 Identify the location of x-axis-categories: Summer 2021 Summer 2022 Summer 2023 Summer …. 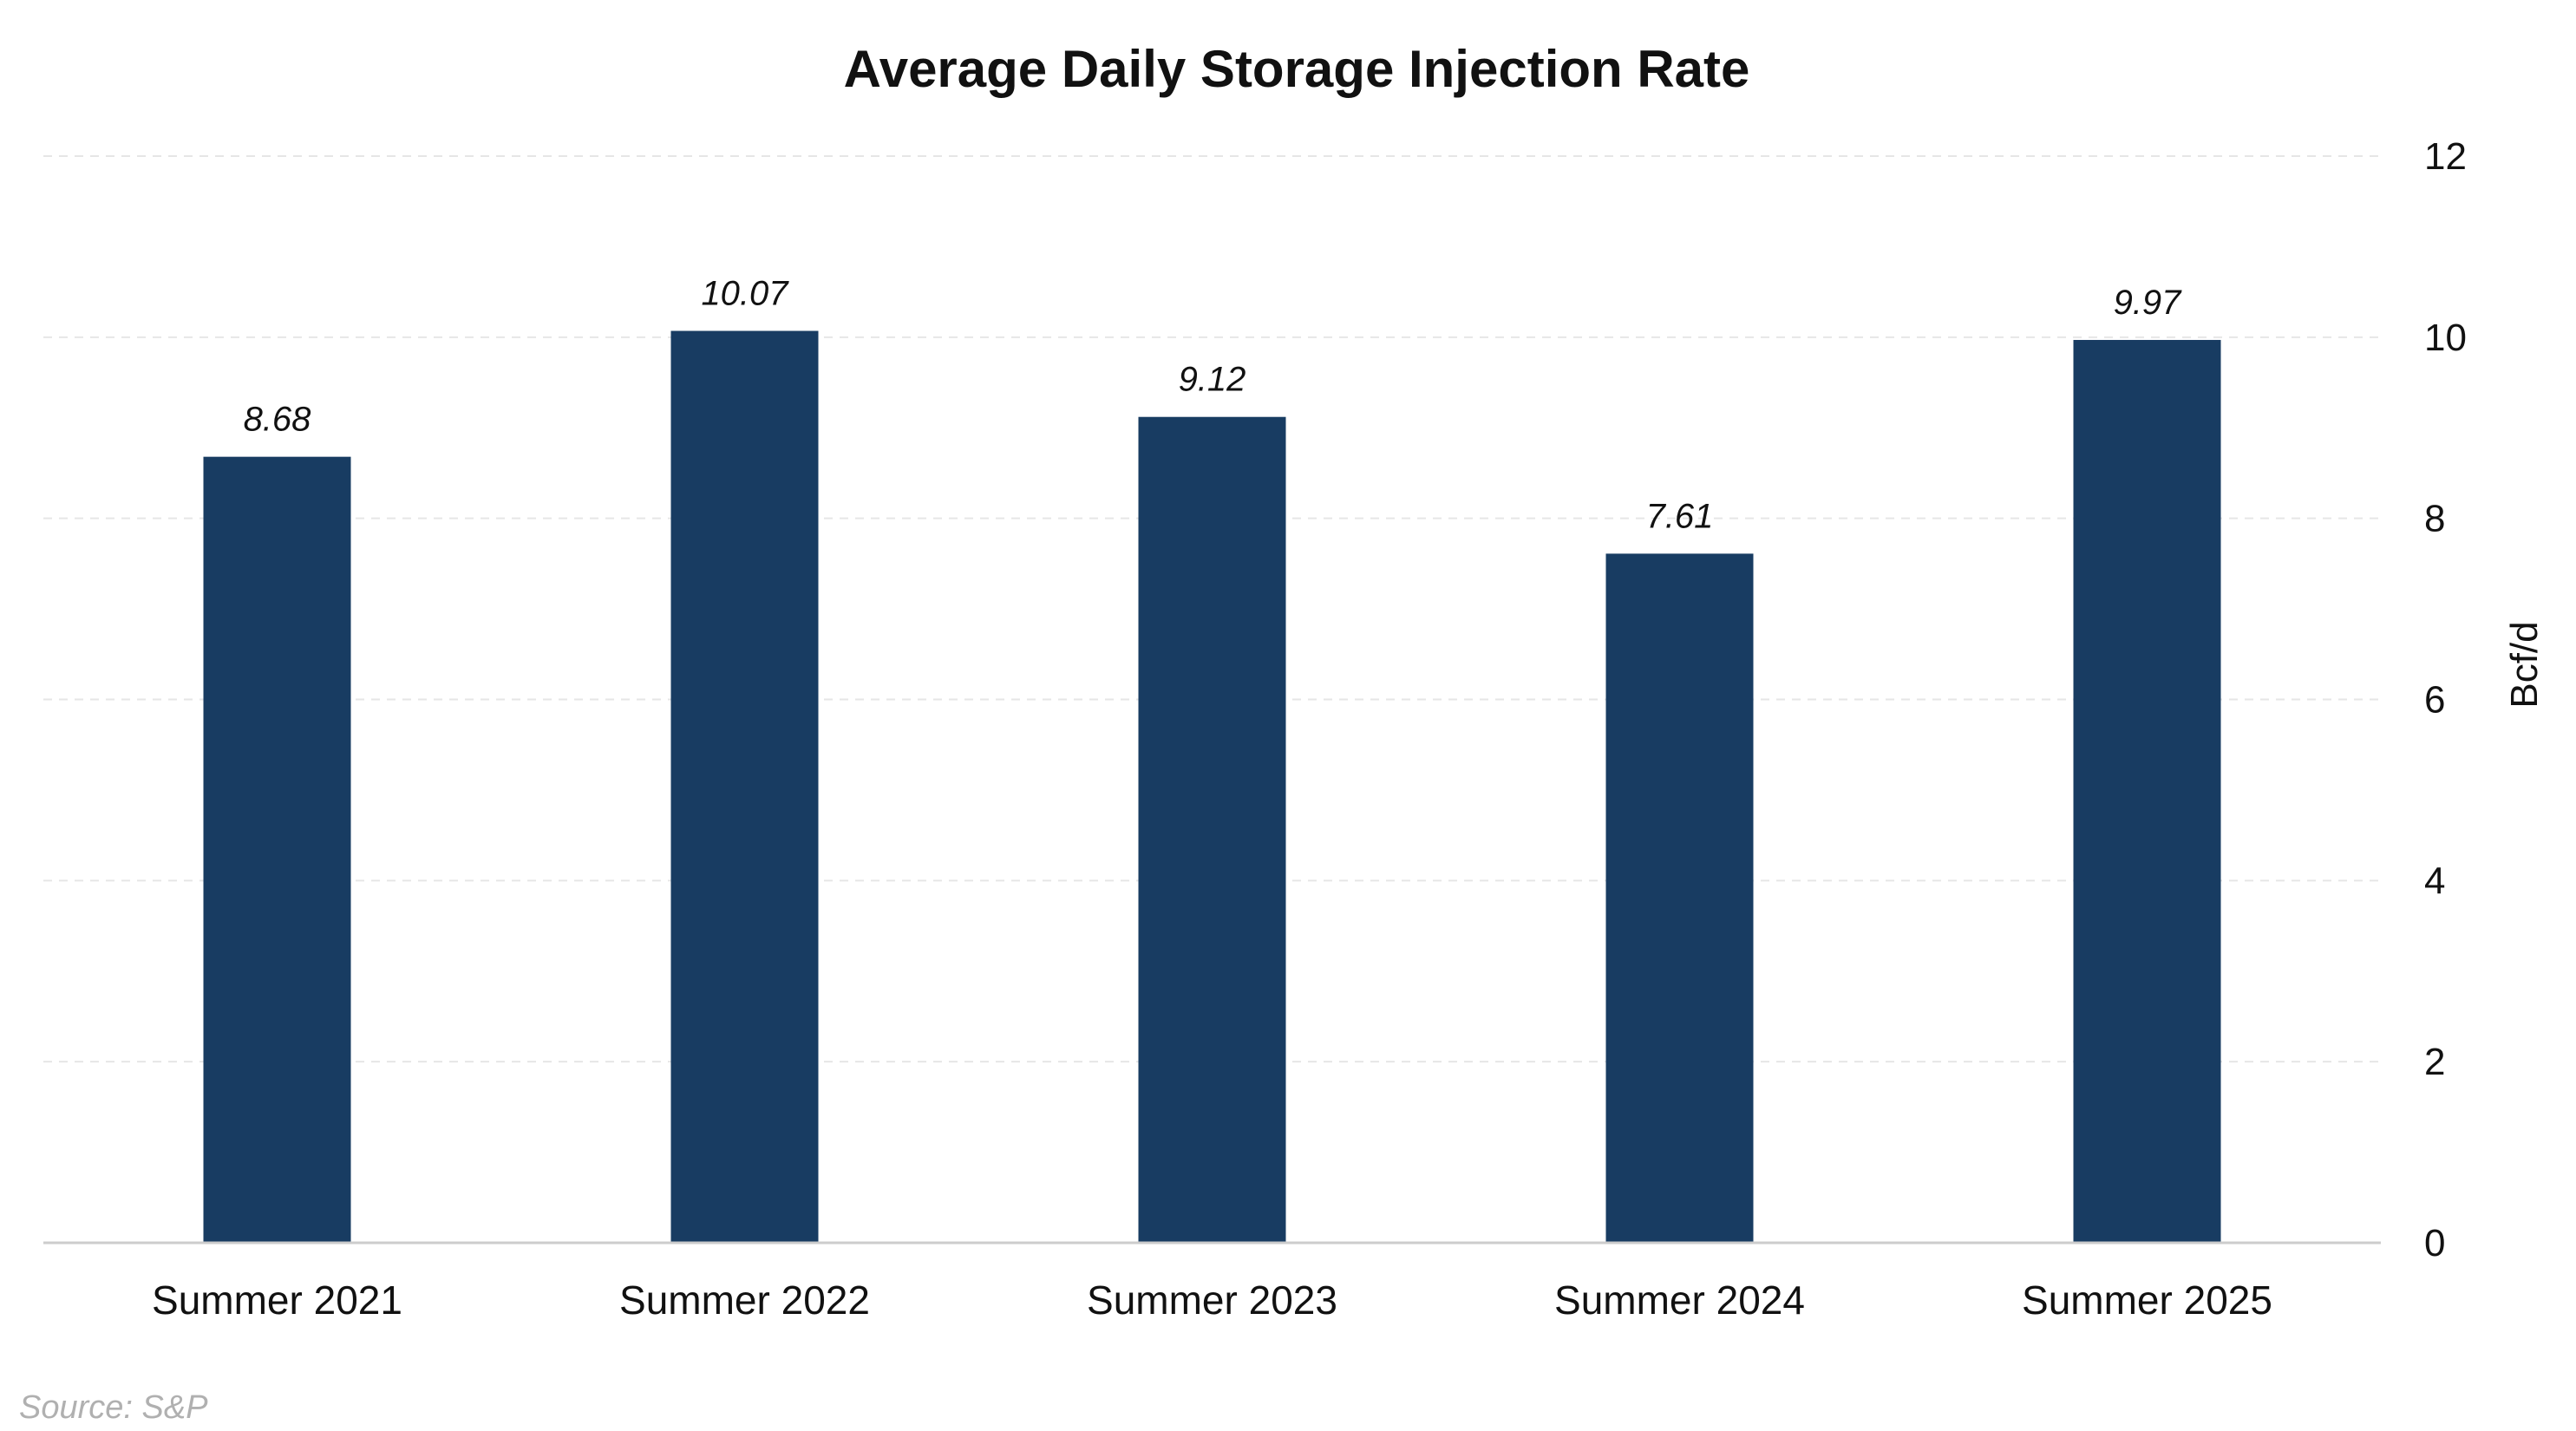
(1212, 1300).